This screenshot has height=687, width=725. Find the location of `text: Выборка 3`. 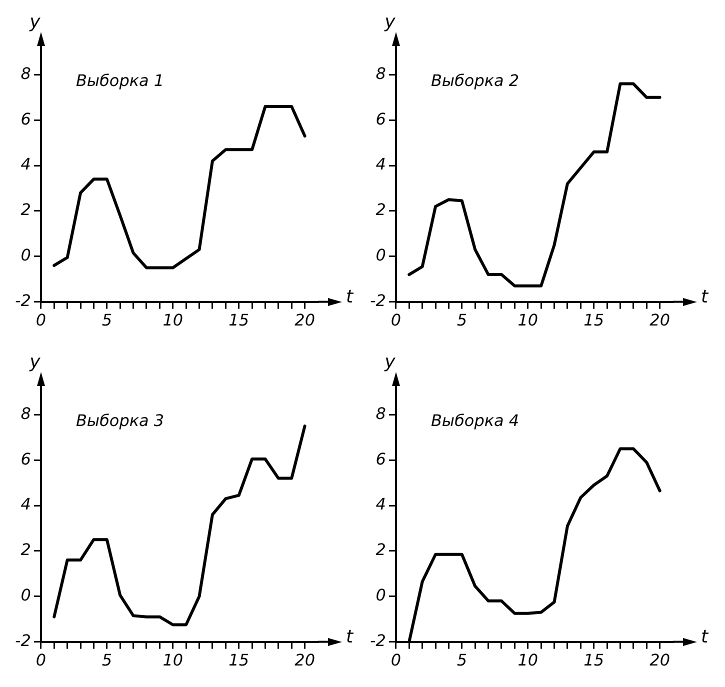

text: Выборка 3 is located at coordinates (120, 420).